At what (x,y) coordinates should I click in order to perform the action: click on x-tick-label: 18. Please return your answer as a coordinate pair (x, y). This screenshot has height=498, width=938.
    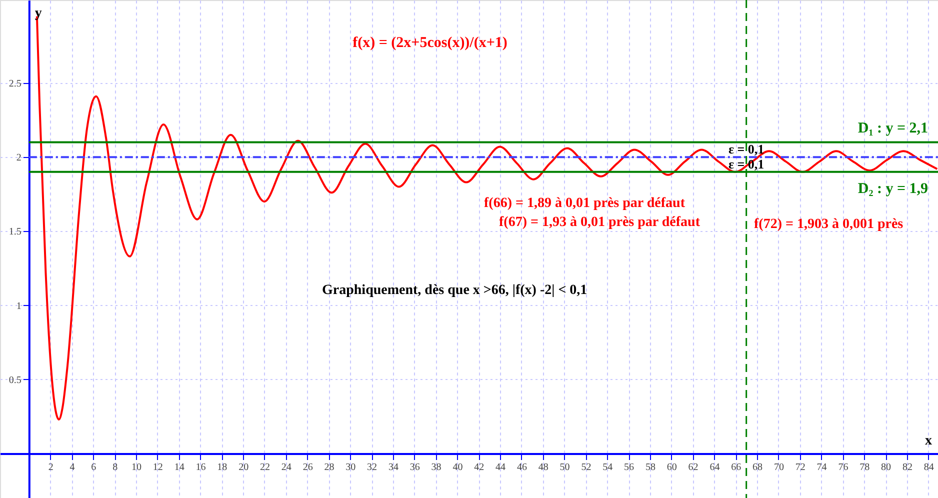
    Looking at the image, I should click on (222, 468).